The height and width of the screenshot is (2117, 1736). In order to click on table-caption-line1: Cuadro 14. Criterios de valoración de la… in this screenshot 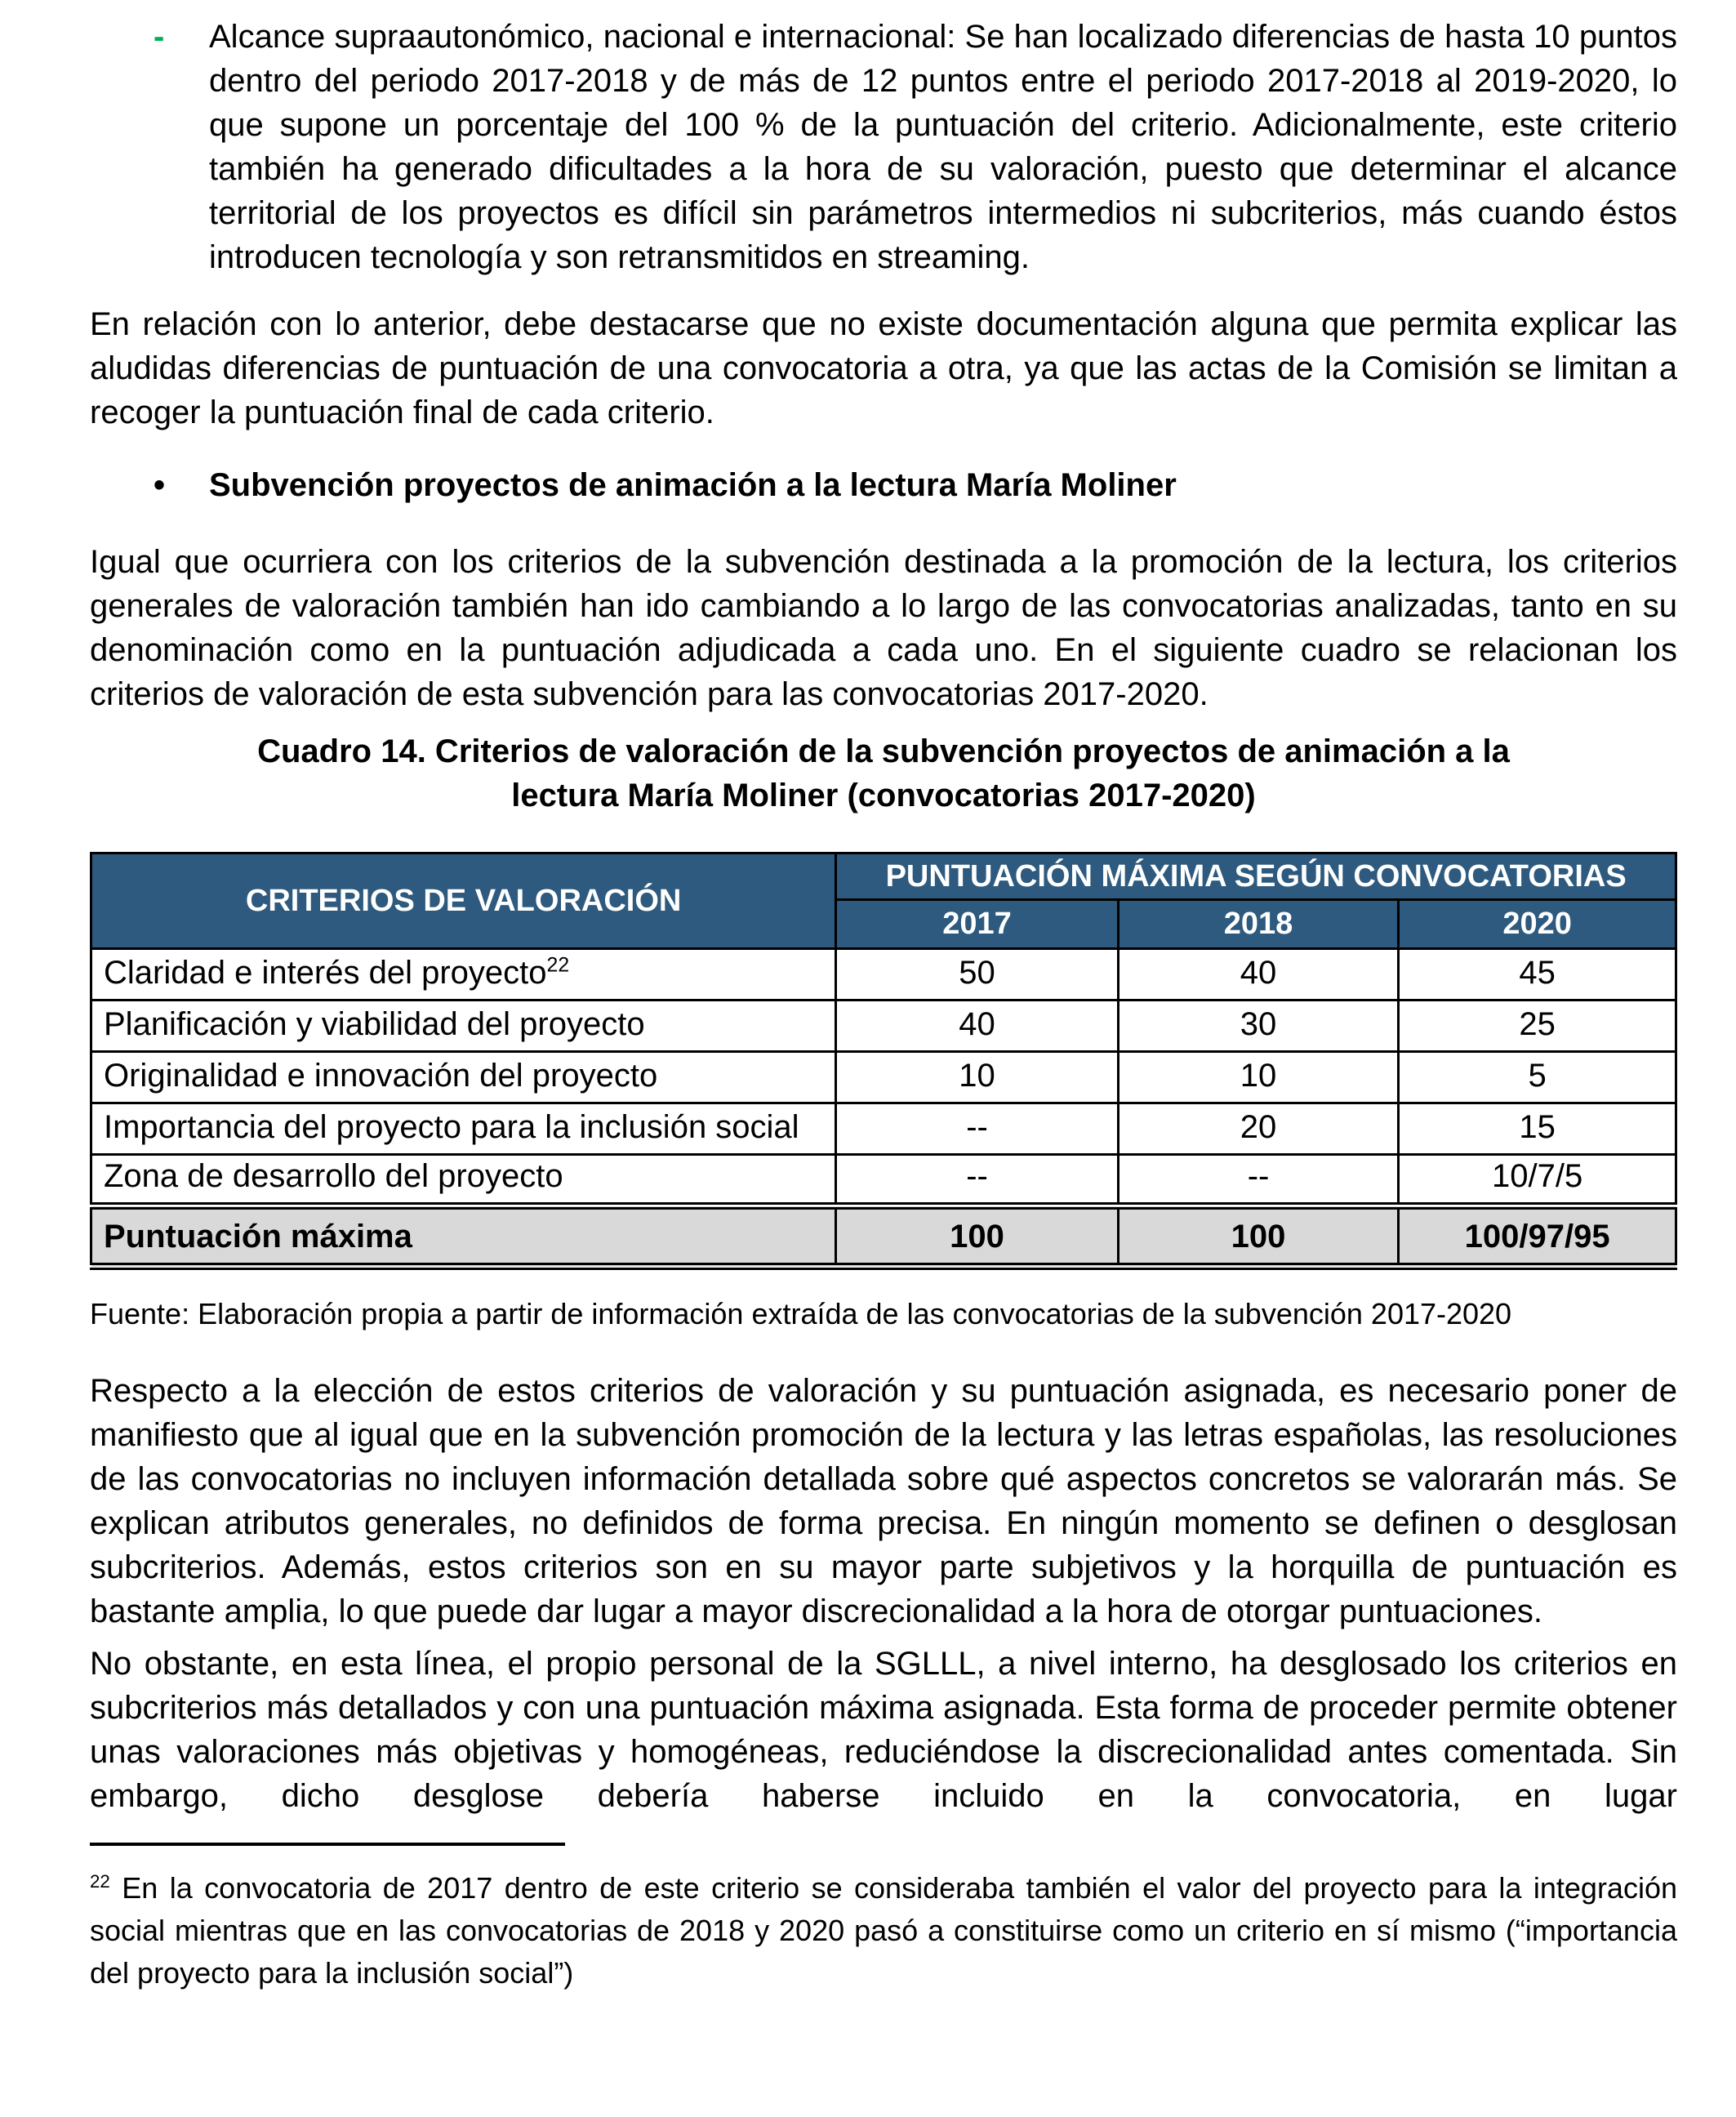, I will do `click(884, 751)`.